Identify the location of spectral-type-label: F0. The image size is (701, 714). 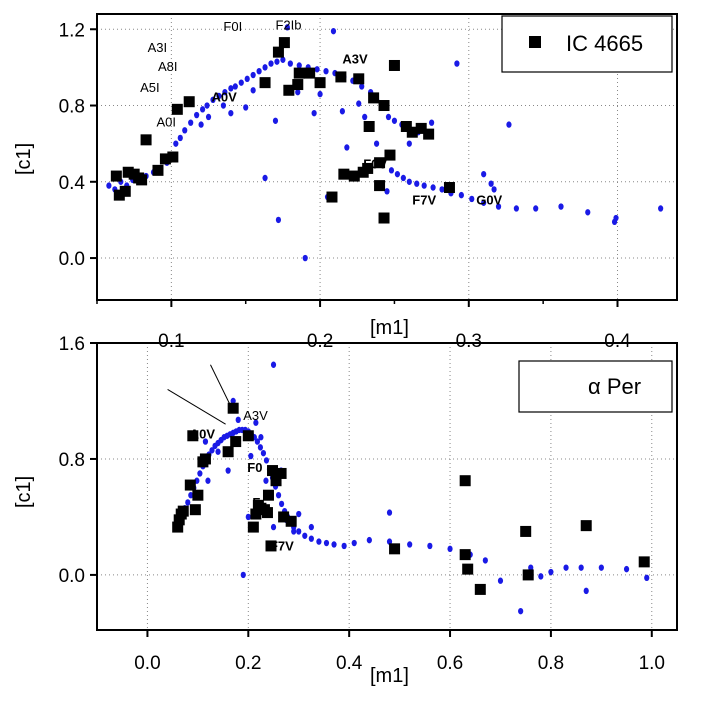
(254, 467).